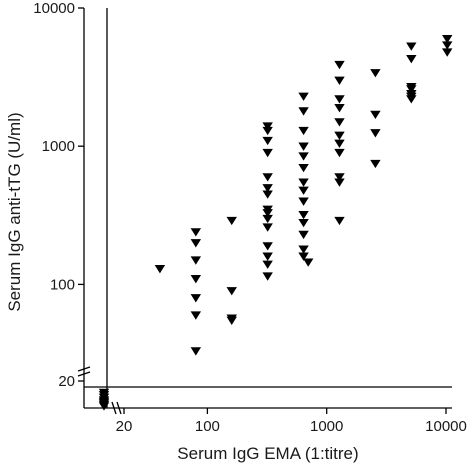 Image resolution: width=474 pixels, height=466 pixels. Describe the element at coordinates (66, 381) in the screenshot. I see `y-tick-label: 20` at that location.